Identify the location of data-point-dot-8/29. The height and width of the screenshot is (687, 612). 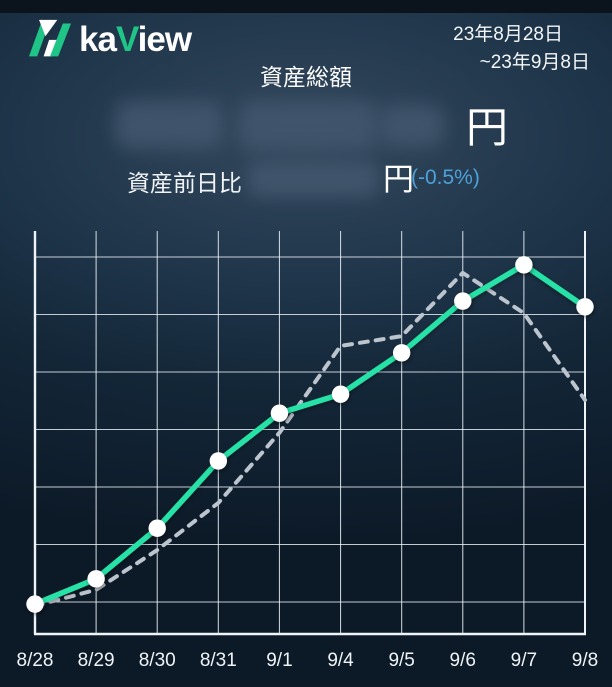
(96, 579).